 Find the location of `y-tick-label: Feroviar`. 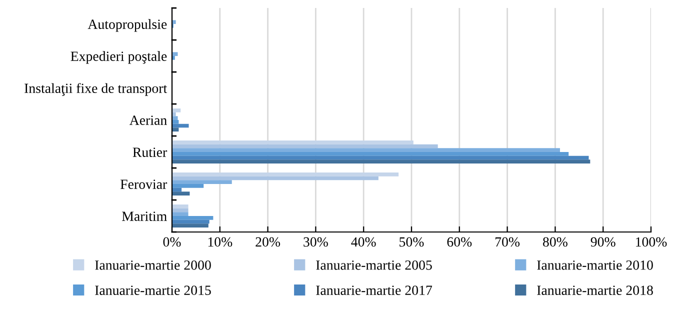

y-tick-label: Feroviar is located at coordinates (144, 184).